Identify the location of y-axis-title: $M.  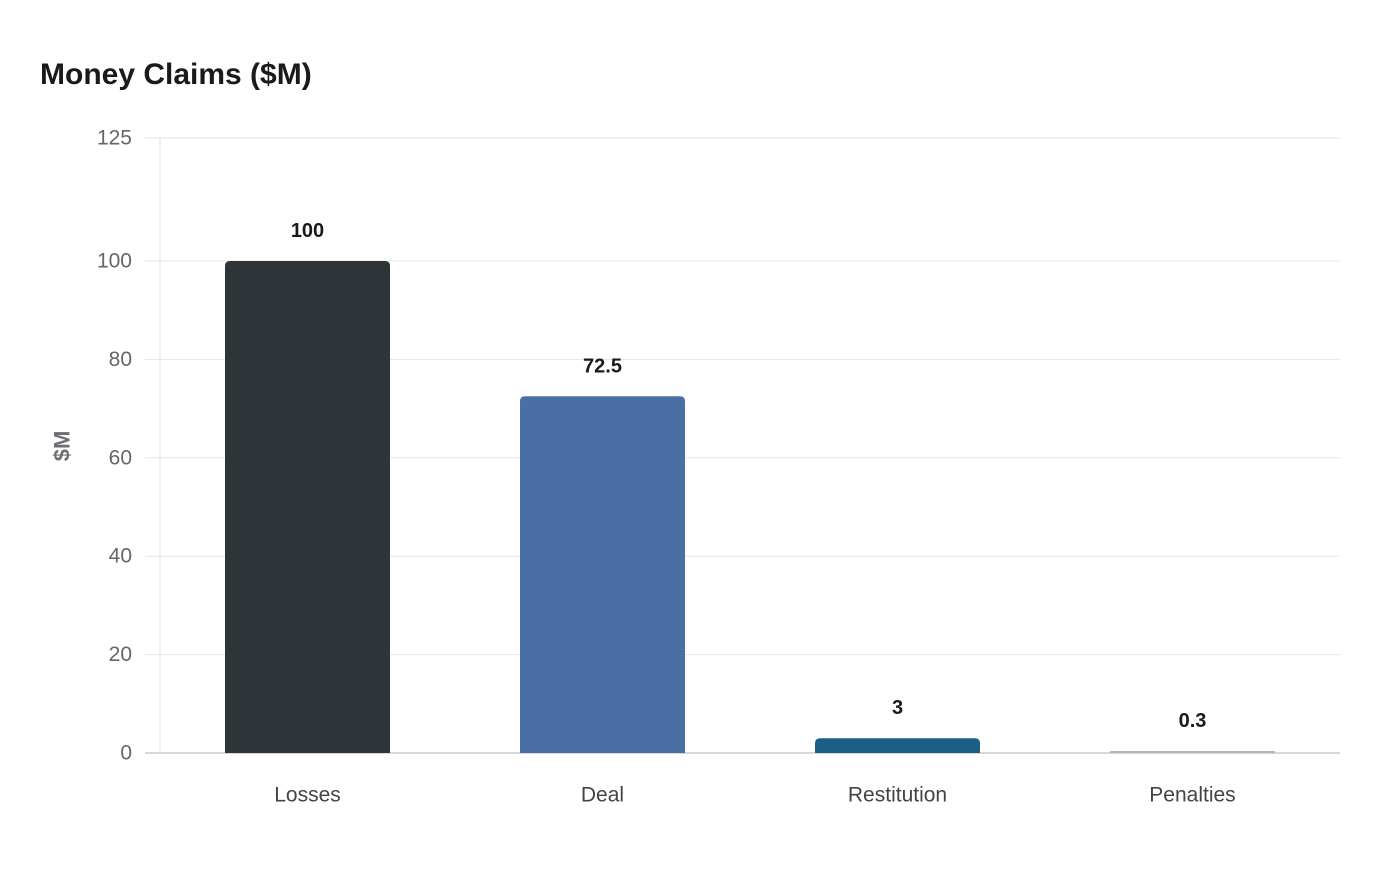
(62, 446).